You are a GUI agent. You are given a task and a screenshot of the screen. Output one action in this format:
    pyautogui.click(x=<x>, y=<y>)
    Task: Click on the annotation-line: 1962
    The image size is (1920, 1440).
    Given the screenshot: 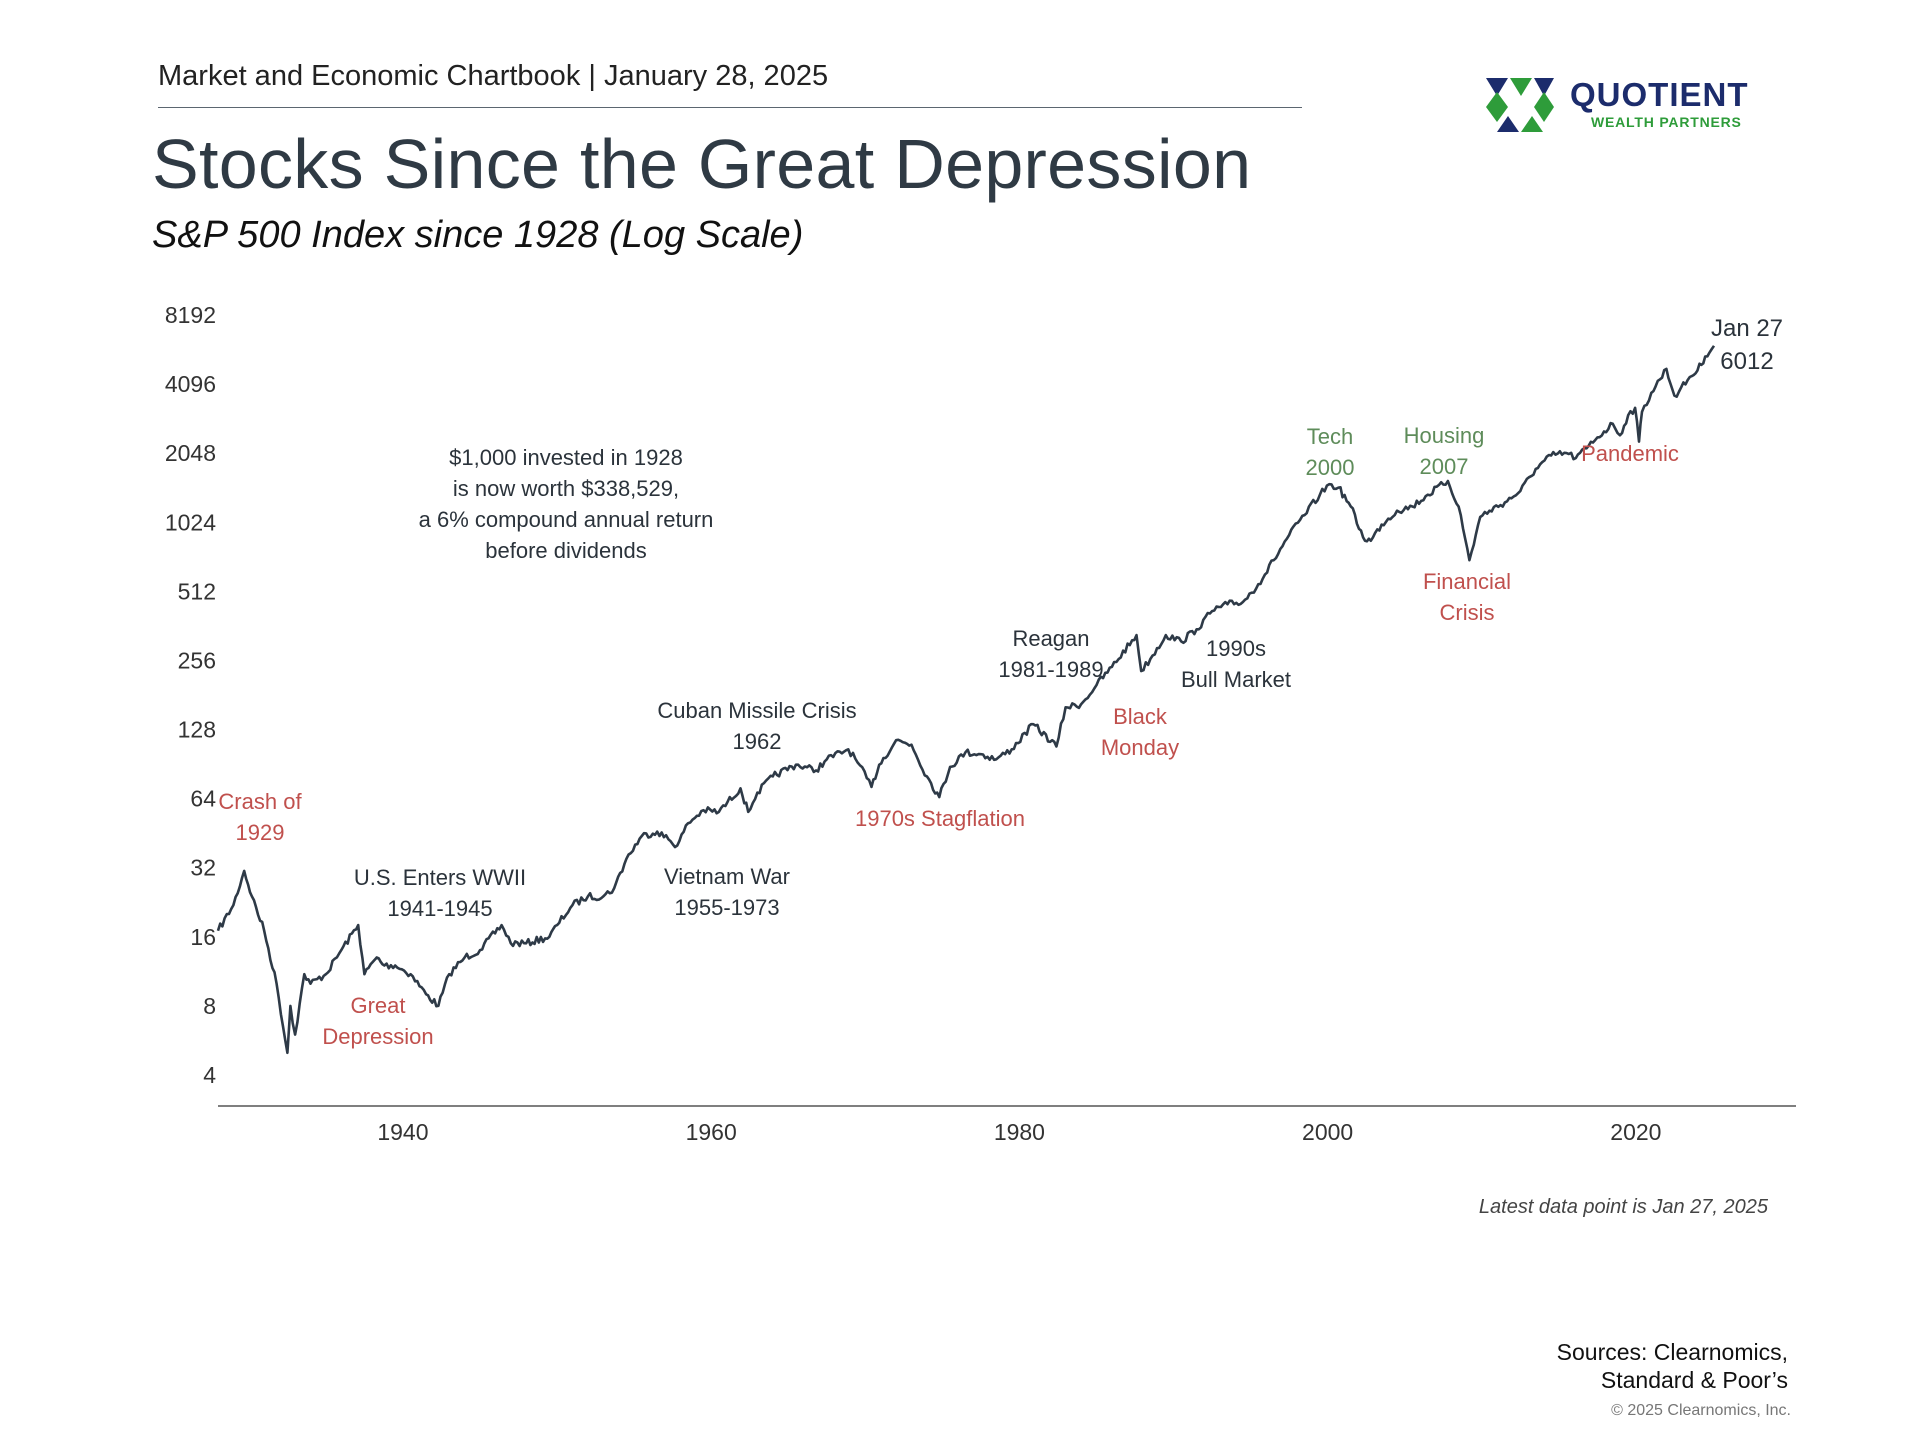 What is the action you would take?
    pyautogui.click(x=757, y=741)
    